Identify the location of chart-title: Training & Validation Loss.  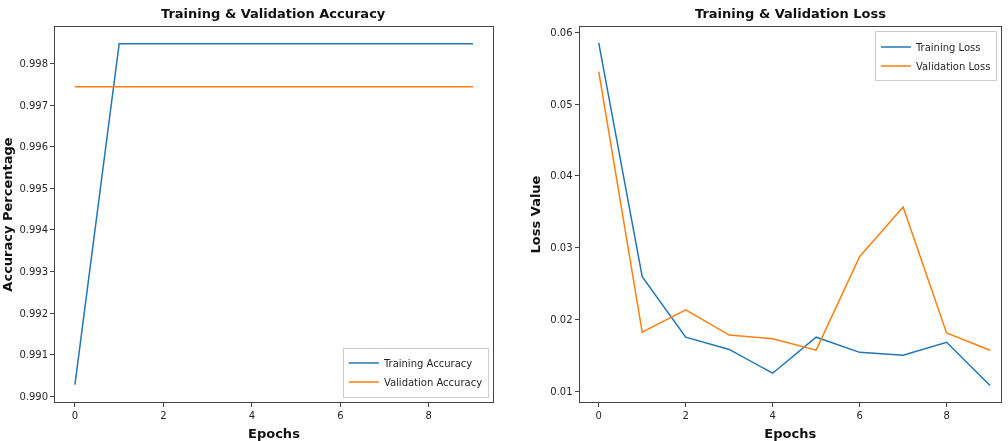
(791, 13).